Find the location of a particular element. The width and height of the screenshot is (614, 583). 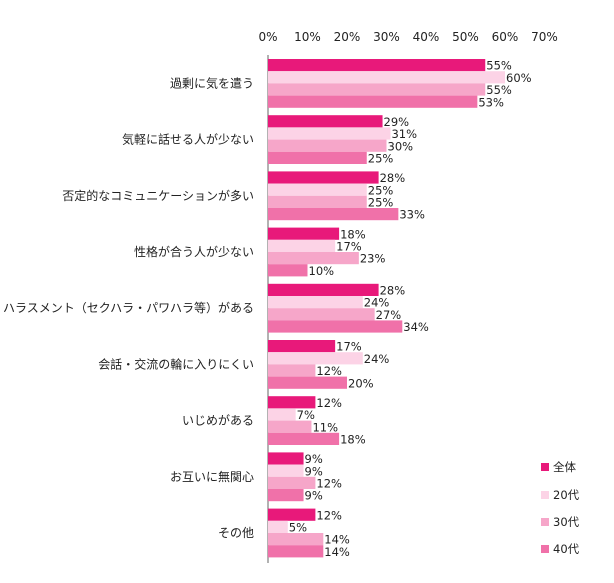

data-label: 31% is located at coordinates (404, 134).